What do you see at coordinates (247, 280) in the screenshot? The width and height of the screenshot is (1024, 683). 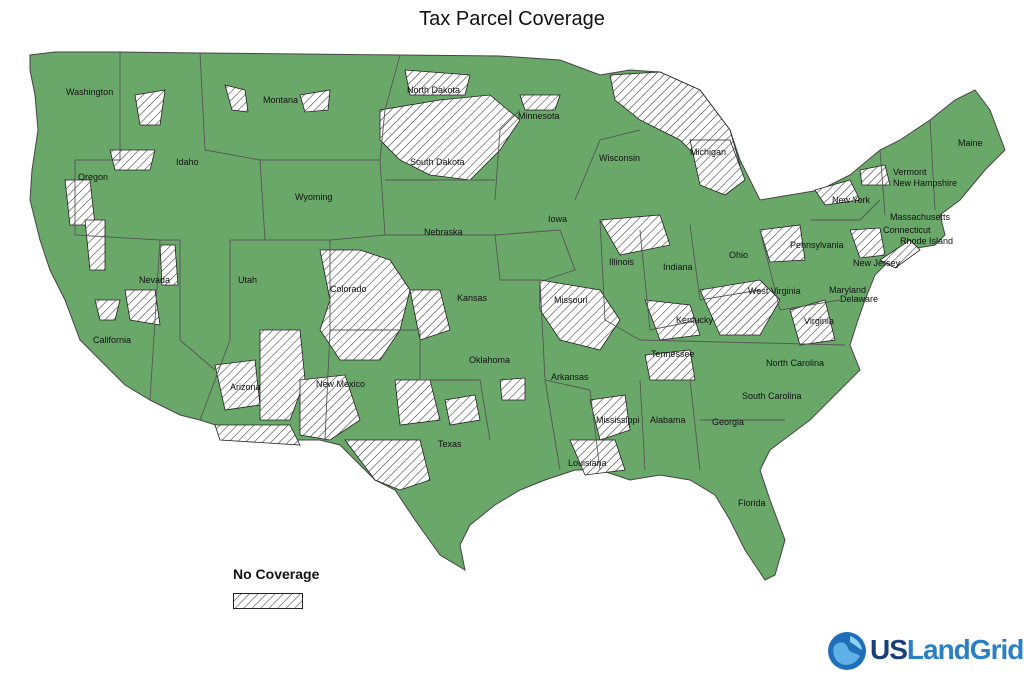 I see `state-label: Utah` at bounding box center [247, 280].